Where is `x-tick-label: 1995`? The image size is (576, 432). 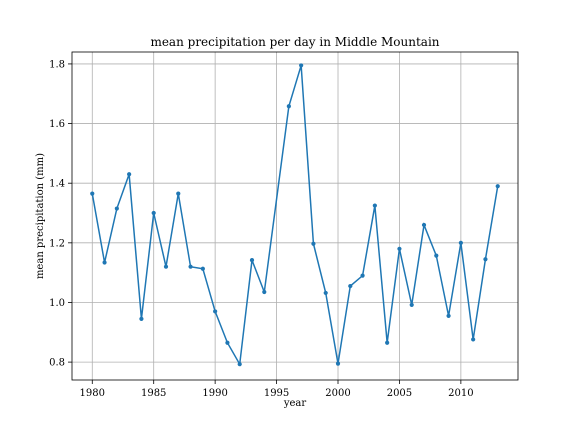 x-tick-label: 1995 is located at coordinates (276, 393).